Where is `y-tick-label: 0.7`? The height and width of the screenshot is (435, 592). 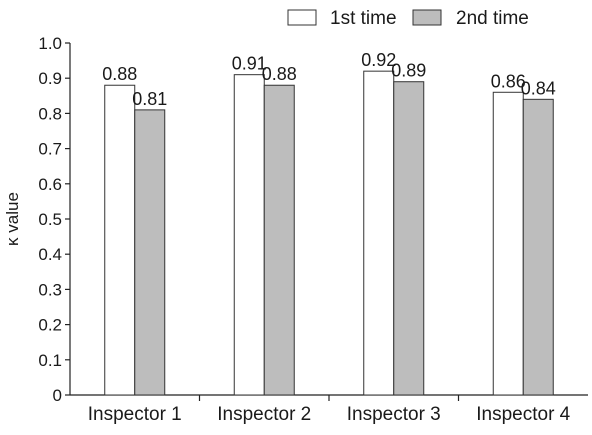
y-tick-label: 0.7 is located at coordinates (50, 149).